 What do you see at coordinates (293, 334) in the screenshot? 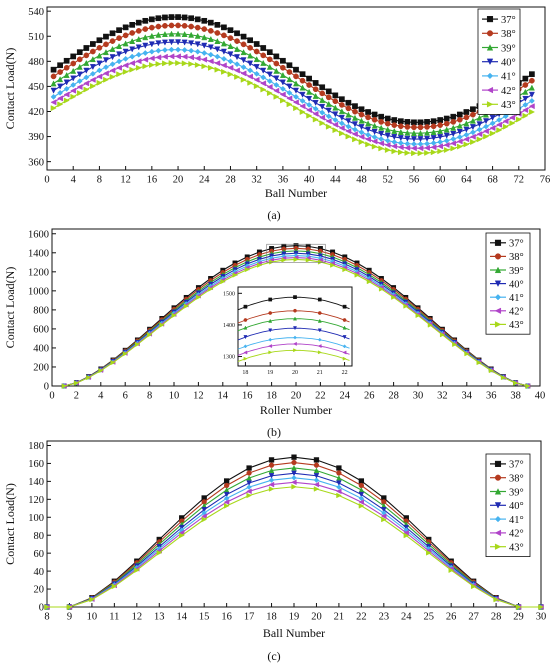
I see `inset-series-line` at bounding box center [293, 334].